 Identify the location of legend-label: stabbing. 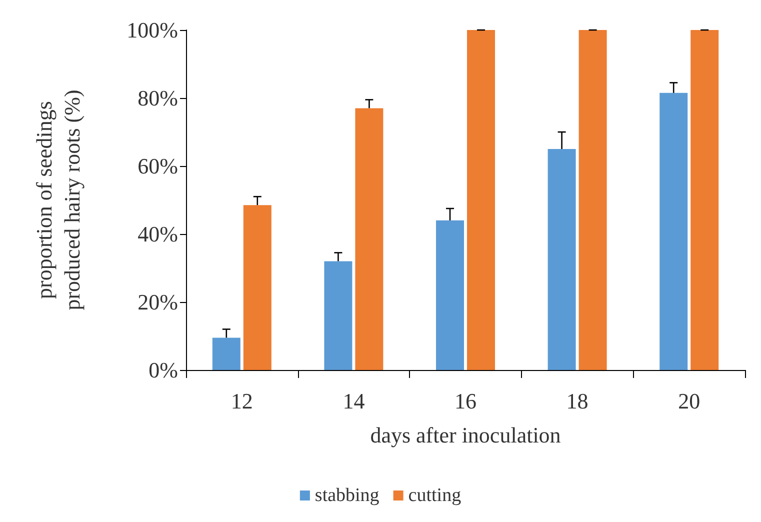
(347, 495).